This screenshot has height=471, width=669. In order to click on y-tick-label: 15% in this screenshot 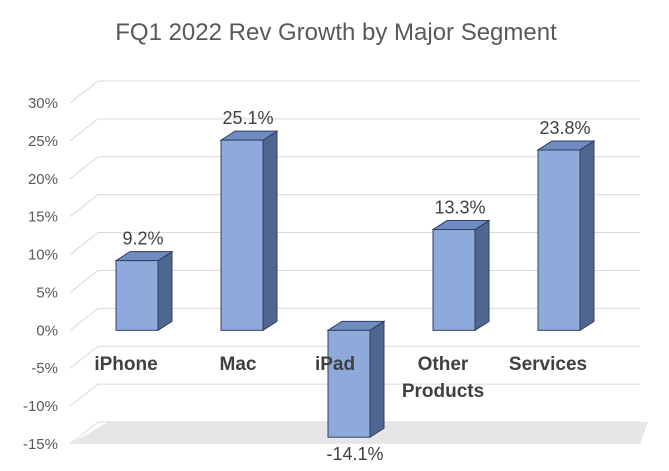, I will do `click(43, 217)`.